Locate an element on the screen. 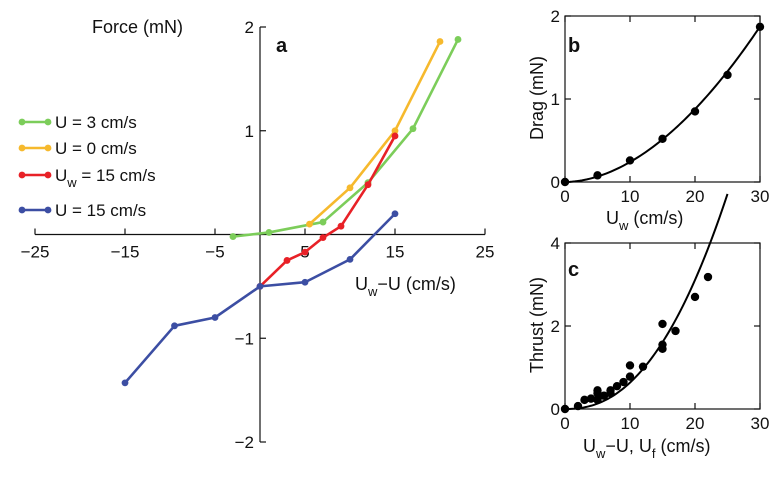  legend-entry: Uw = 15 cm/s is located at coordinates (105, 178).